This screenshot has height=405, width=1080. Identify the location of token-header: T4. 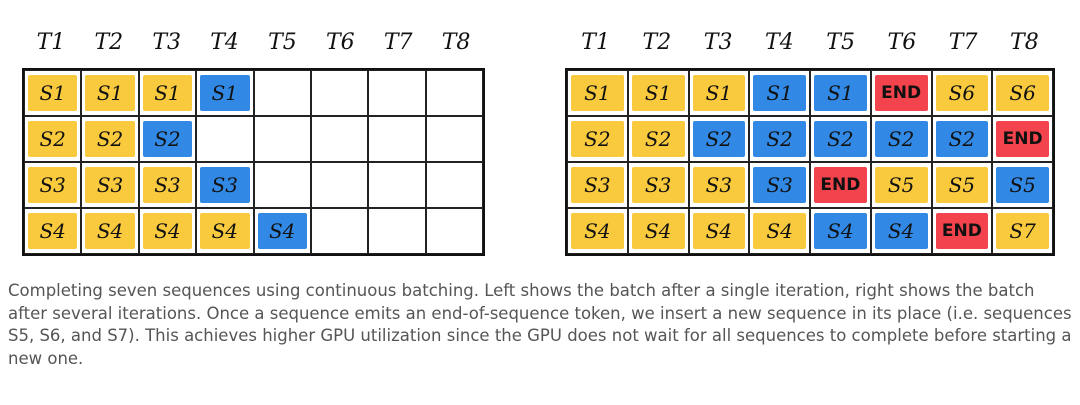
(779, 42).